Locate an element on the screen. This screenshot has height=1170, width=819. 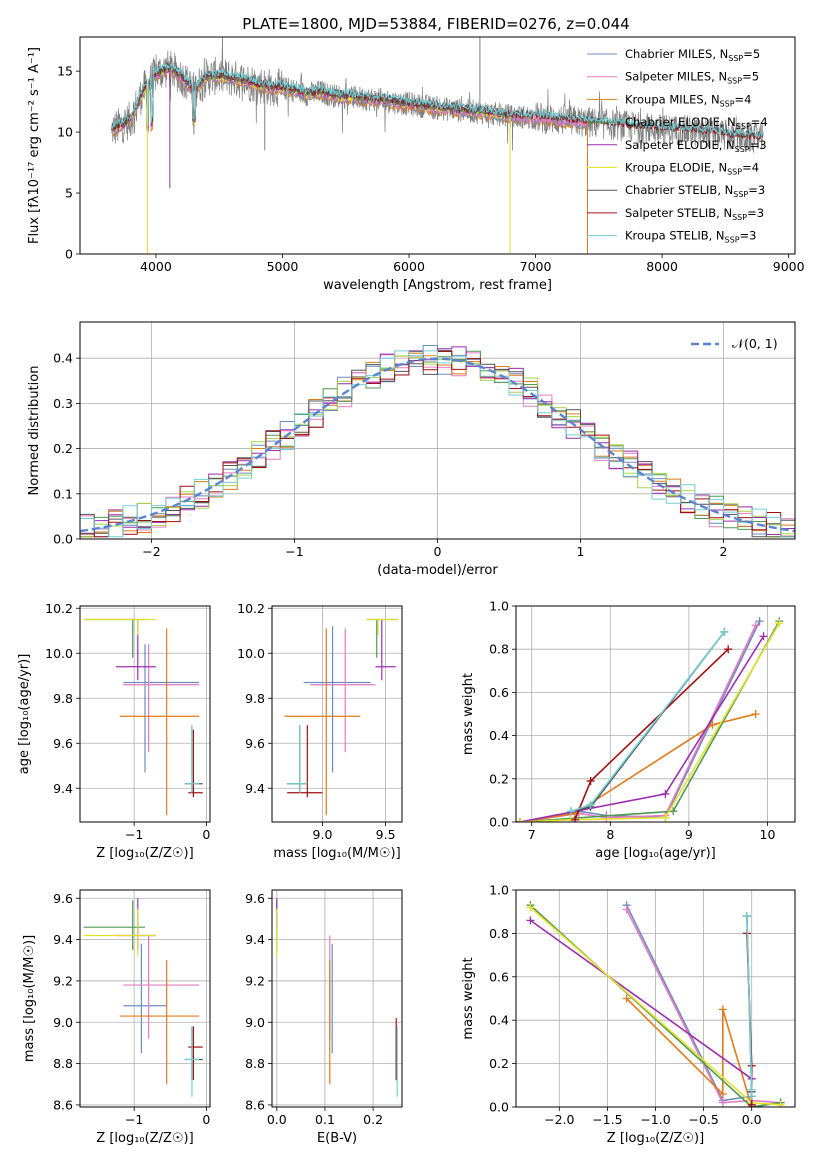
y-tick-label: 0.3 is located at coordinates (63, 403).